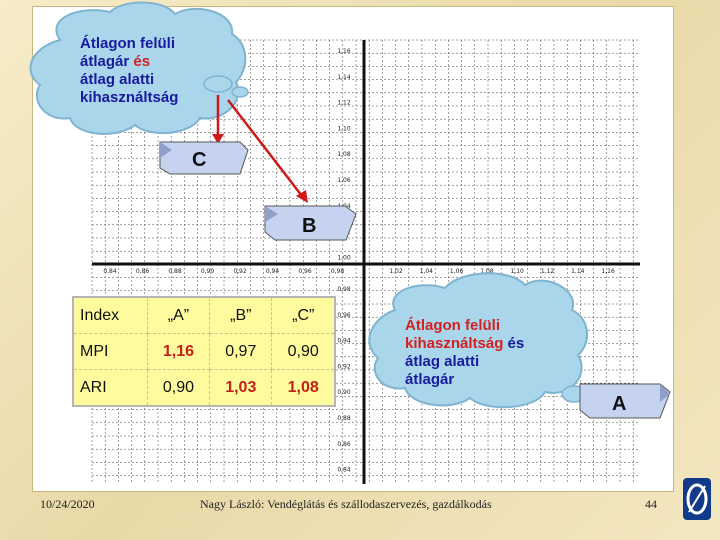 The height and width of the screenshot is (540, 720). I want to click on table-header-cell: Index, so click(110, 315).